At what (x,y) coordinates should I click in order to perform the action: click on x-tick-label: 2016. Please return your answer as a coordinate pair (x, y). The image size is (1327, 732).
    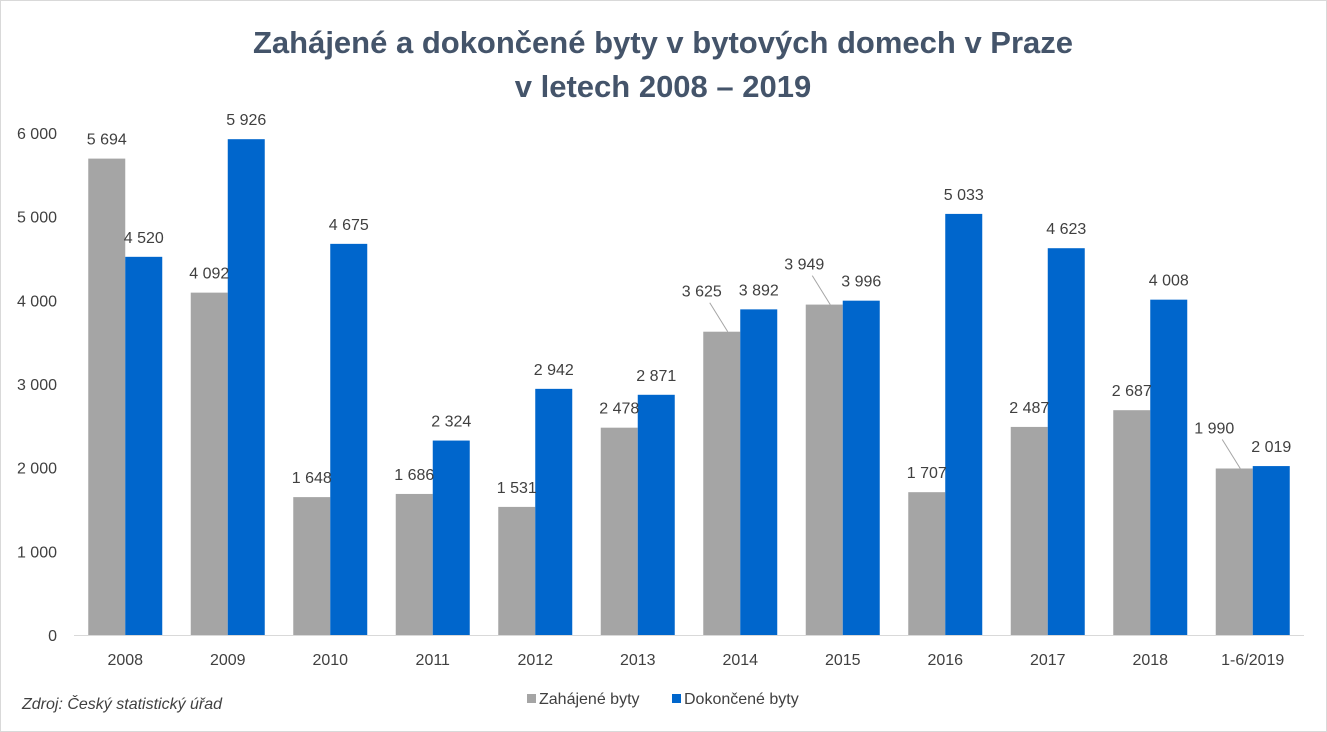
    Looking at the image, I should click on (945, 660).